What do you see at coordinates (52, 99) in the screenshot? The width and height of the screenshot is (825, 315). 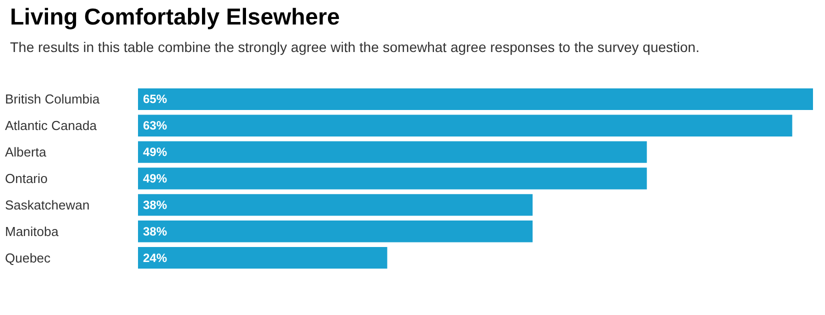 I see `y-tick-label: British Columbia` at bounding box center [52, 99].